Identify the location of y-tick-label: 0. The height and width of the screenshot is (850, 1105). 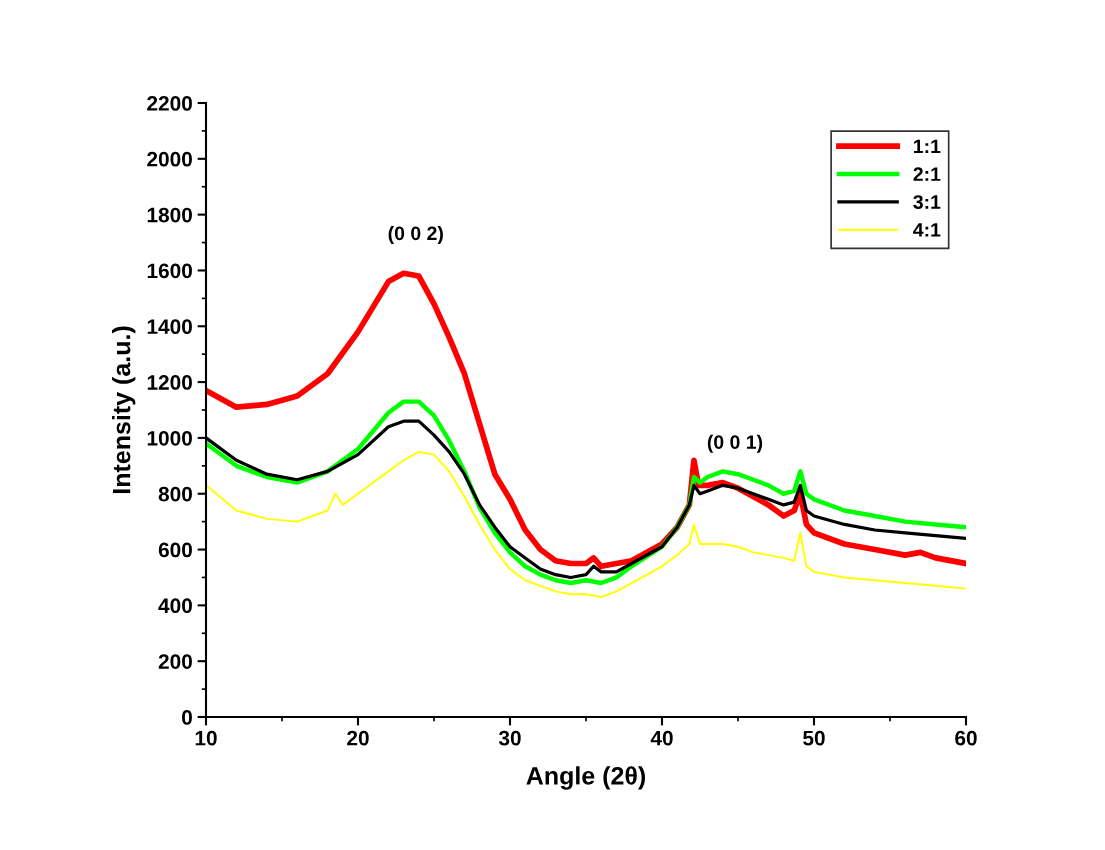
(187, 717).